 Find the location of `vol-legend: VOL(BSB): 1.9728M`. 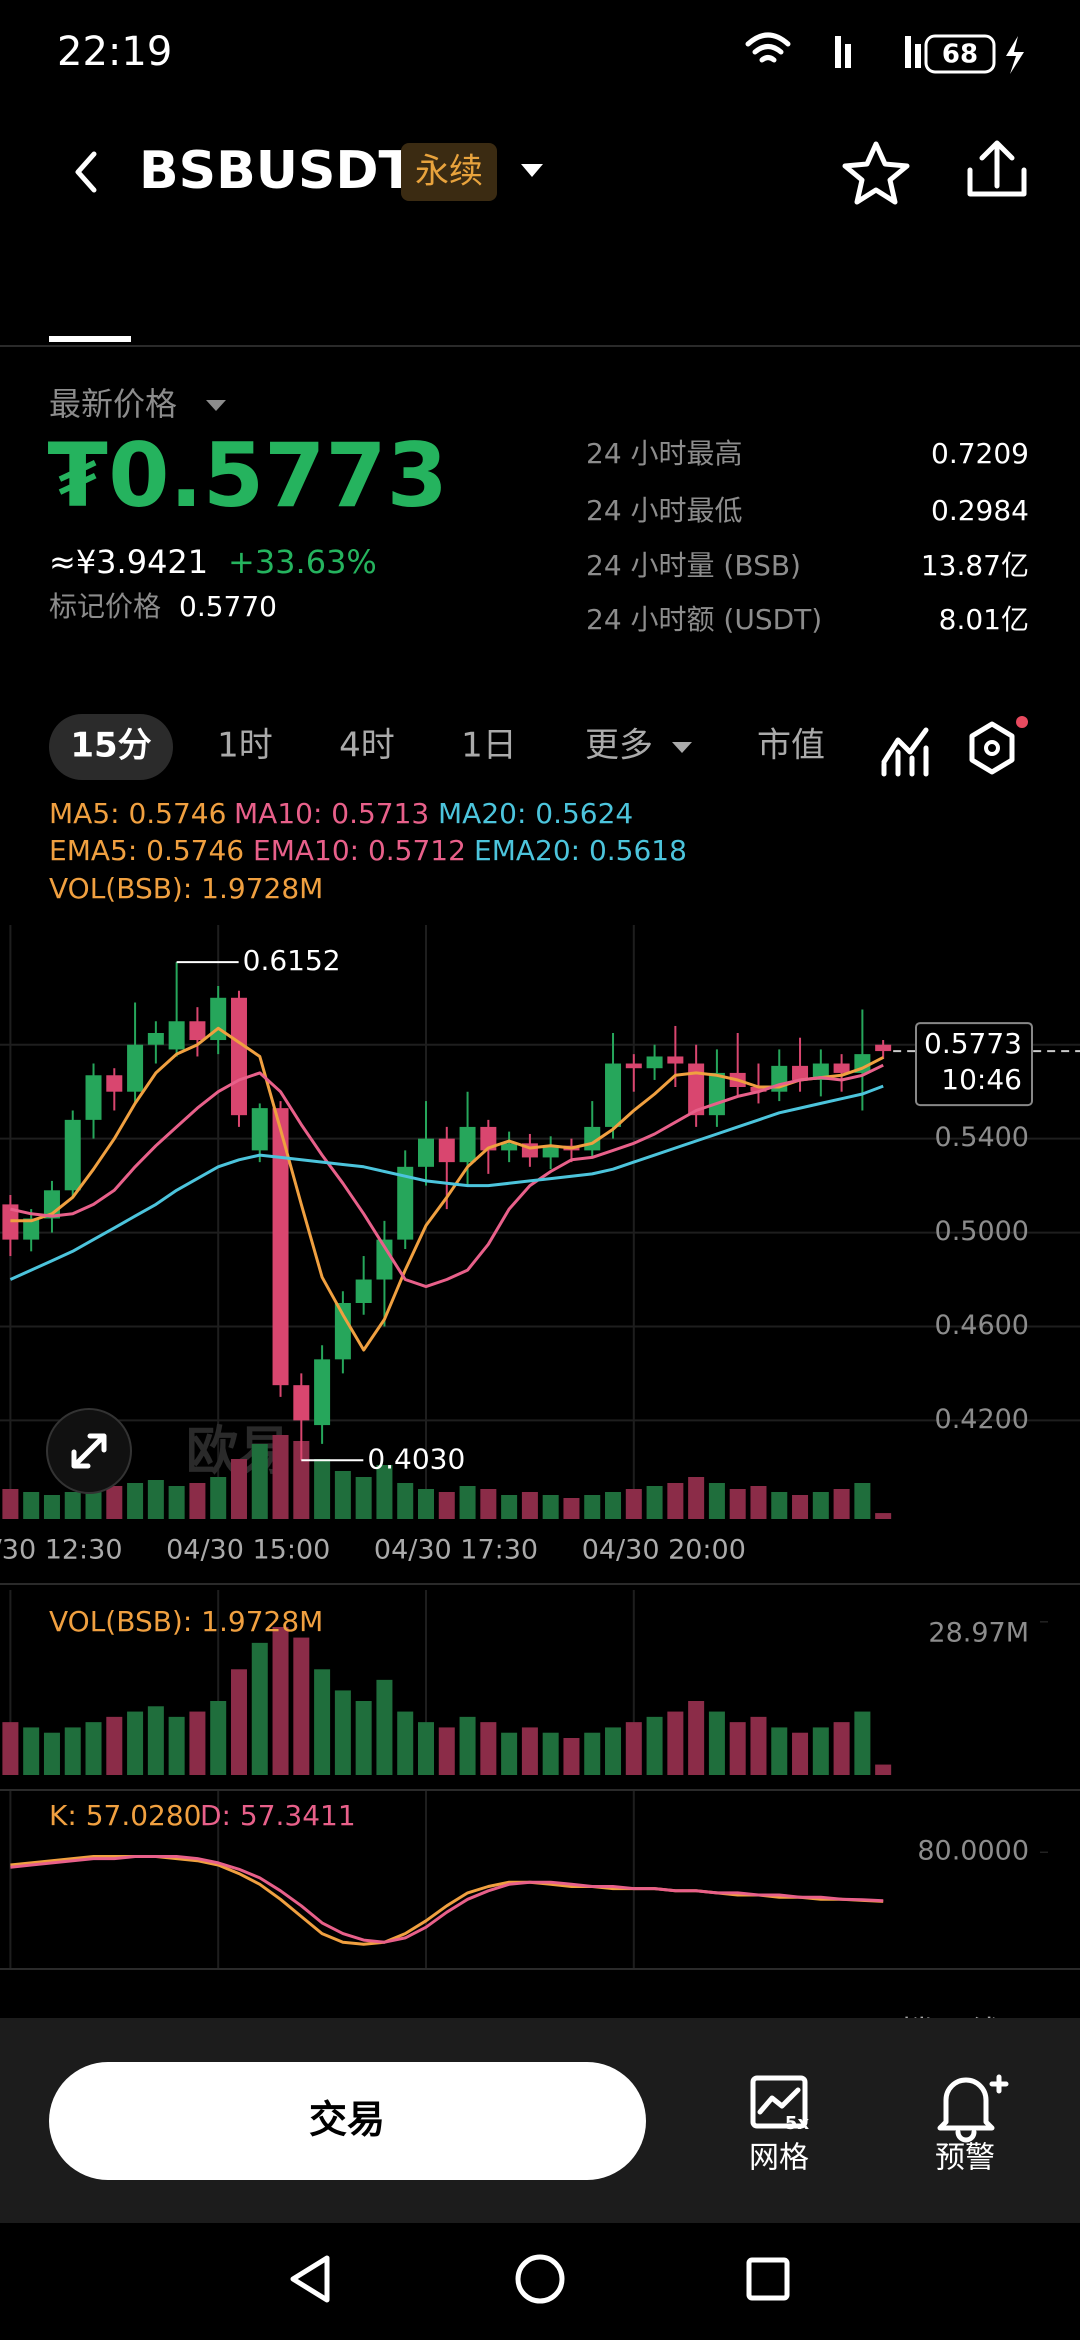

vol-legend: VOL(BSB): 1.9728M is located at coordinates (186, 888).